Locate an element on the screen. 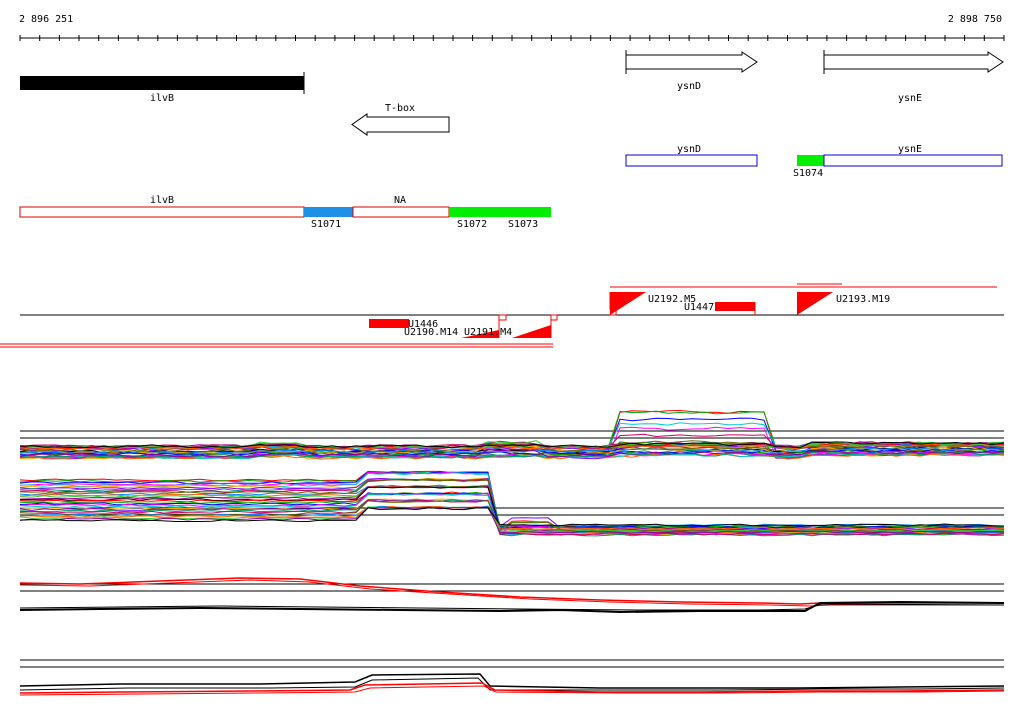 The width and height of the screenshot is (1024, 718). transcript-ysne: ysnE S1074 is located at coordinates (898, 161).